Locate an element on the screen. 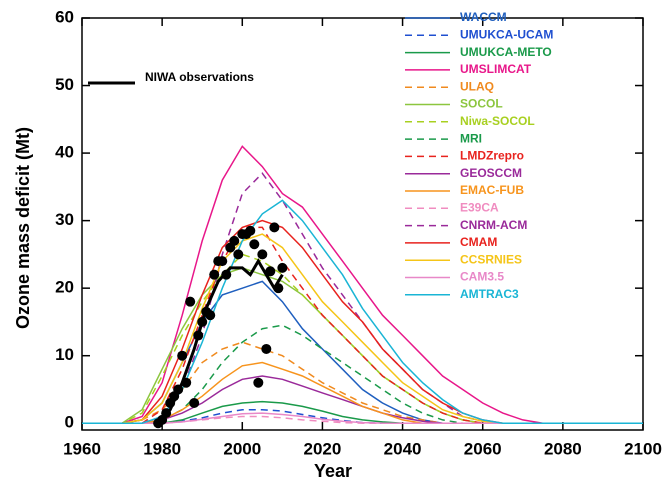  legend-label: UMSLIMCAT is located at coordinates (496, 69).